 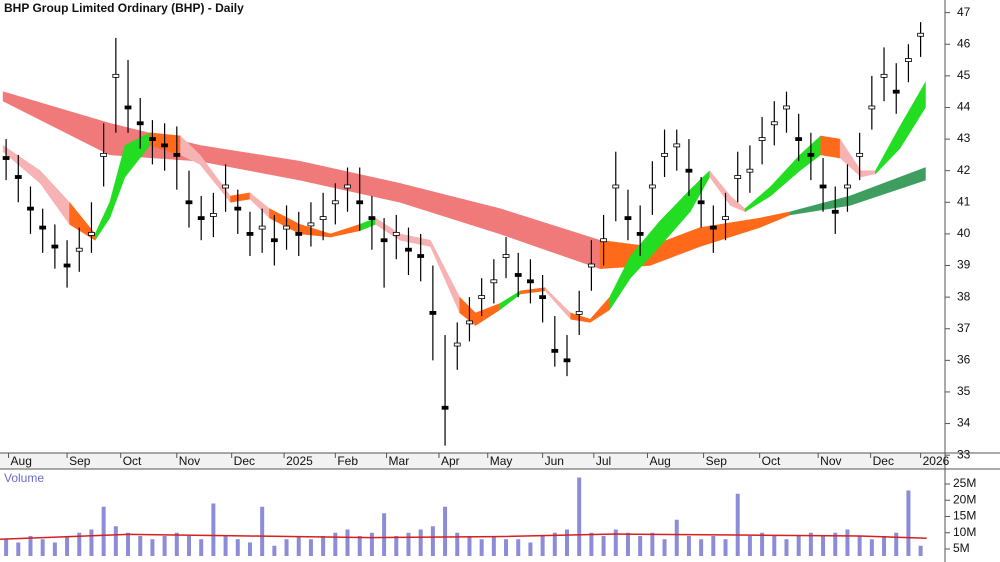 What do you see at coordinates (964, 12) in the screenshot?
I see `y-tick-label: 47` at bounding box center [964, 12].